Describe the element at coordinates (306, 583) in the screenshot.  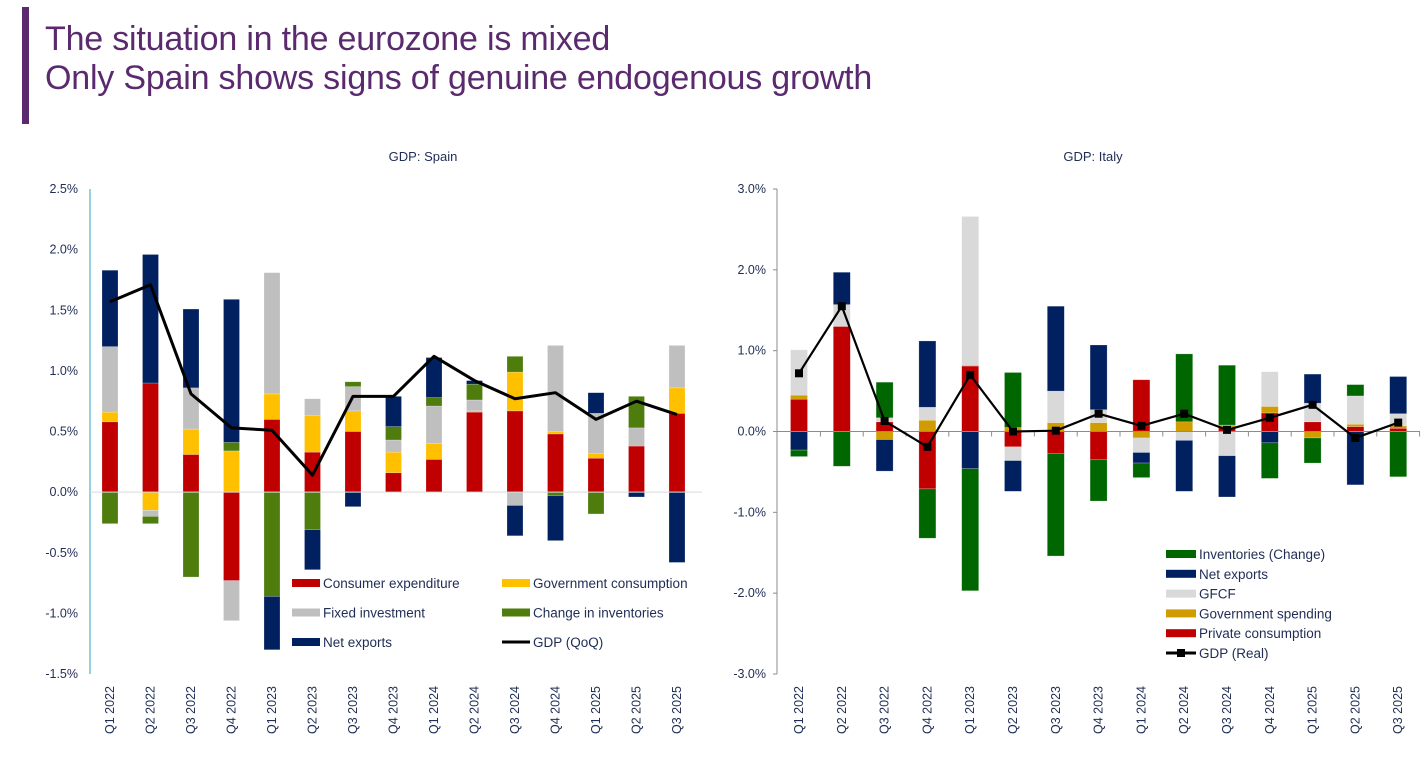
I see `legend-swatch-consumer-expenditure` at that location.